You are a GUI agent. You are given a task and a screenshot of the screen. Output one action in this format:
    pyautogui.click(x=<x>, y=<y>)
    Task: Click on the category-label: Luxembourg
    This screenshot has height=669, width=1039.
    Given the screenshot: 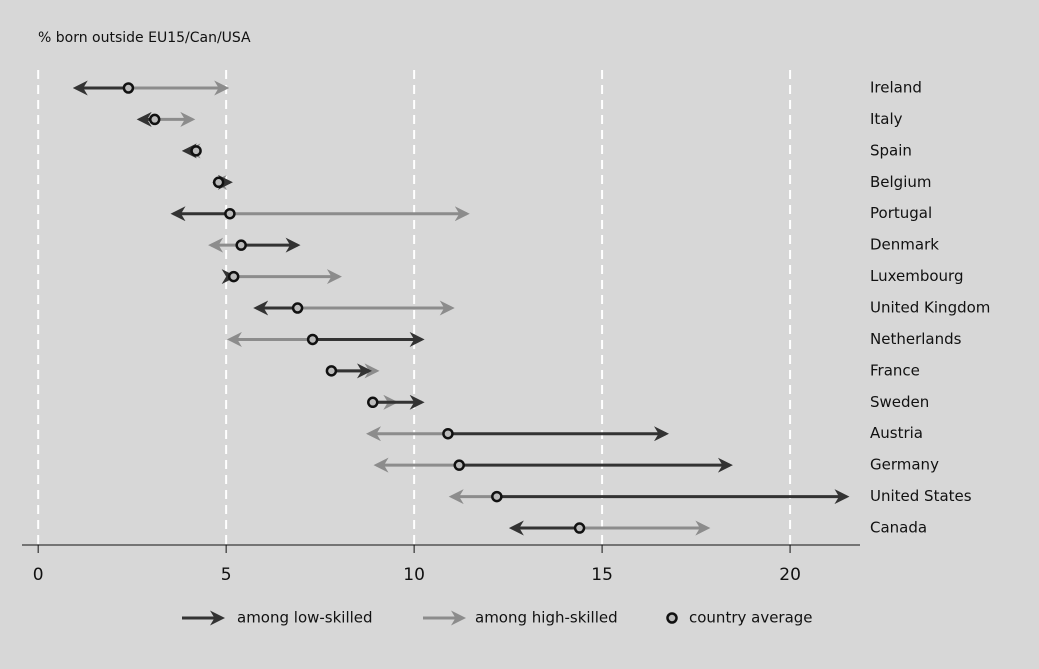 What is the action you would take?
    pyautogui.click(x=917, y=276)
    